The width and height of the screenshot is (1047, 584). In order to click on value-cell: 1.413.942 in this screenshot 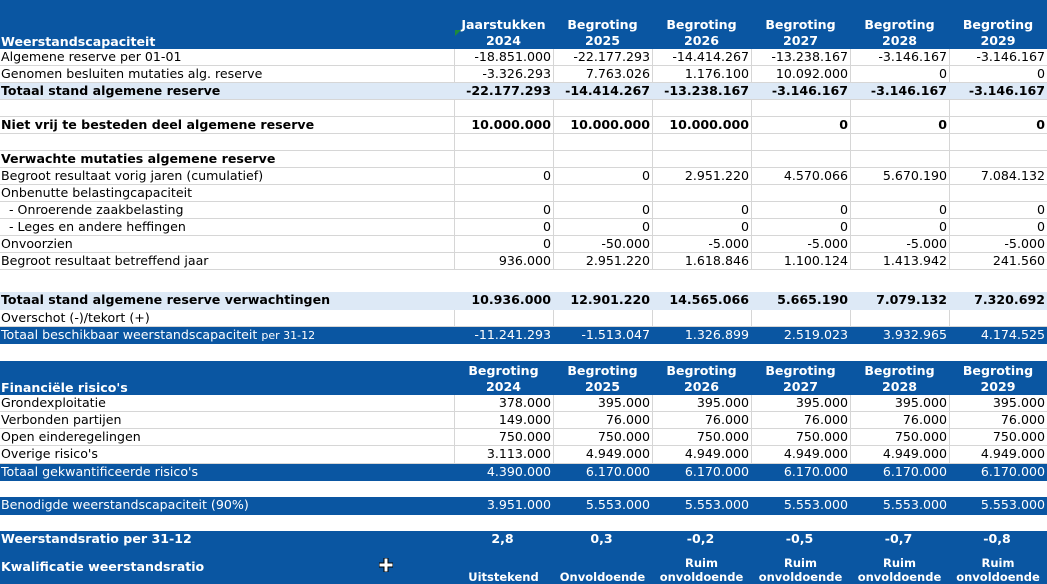, I will do `click(899, 261)`.